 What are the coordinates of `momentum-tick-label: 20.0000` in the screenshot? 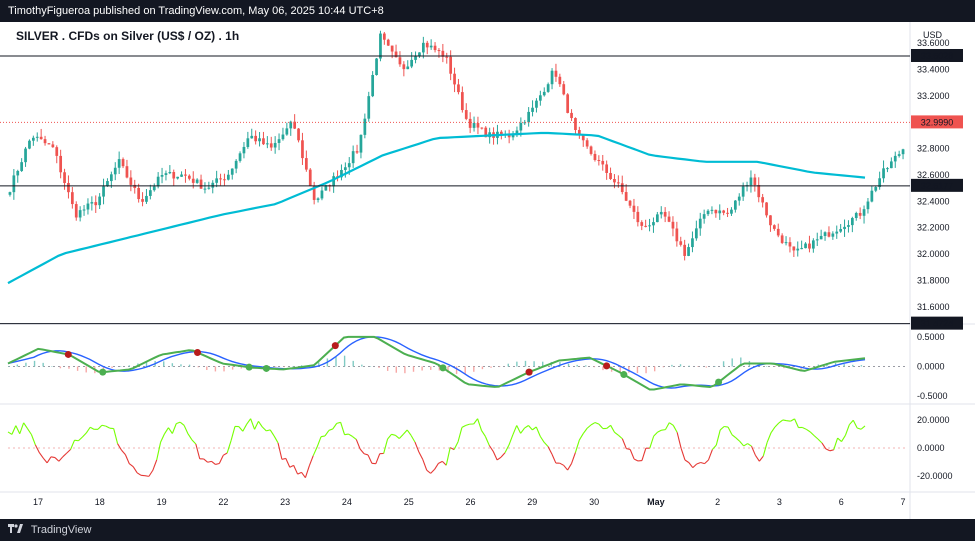 It's located at (933, 420).